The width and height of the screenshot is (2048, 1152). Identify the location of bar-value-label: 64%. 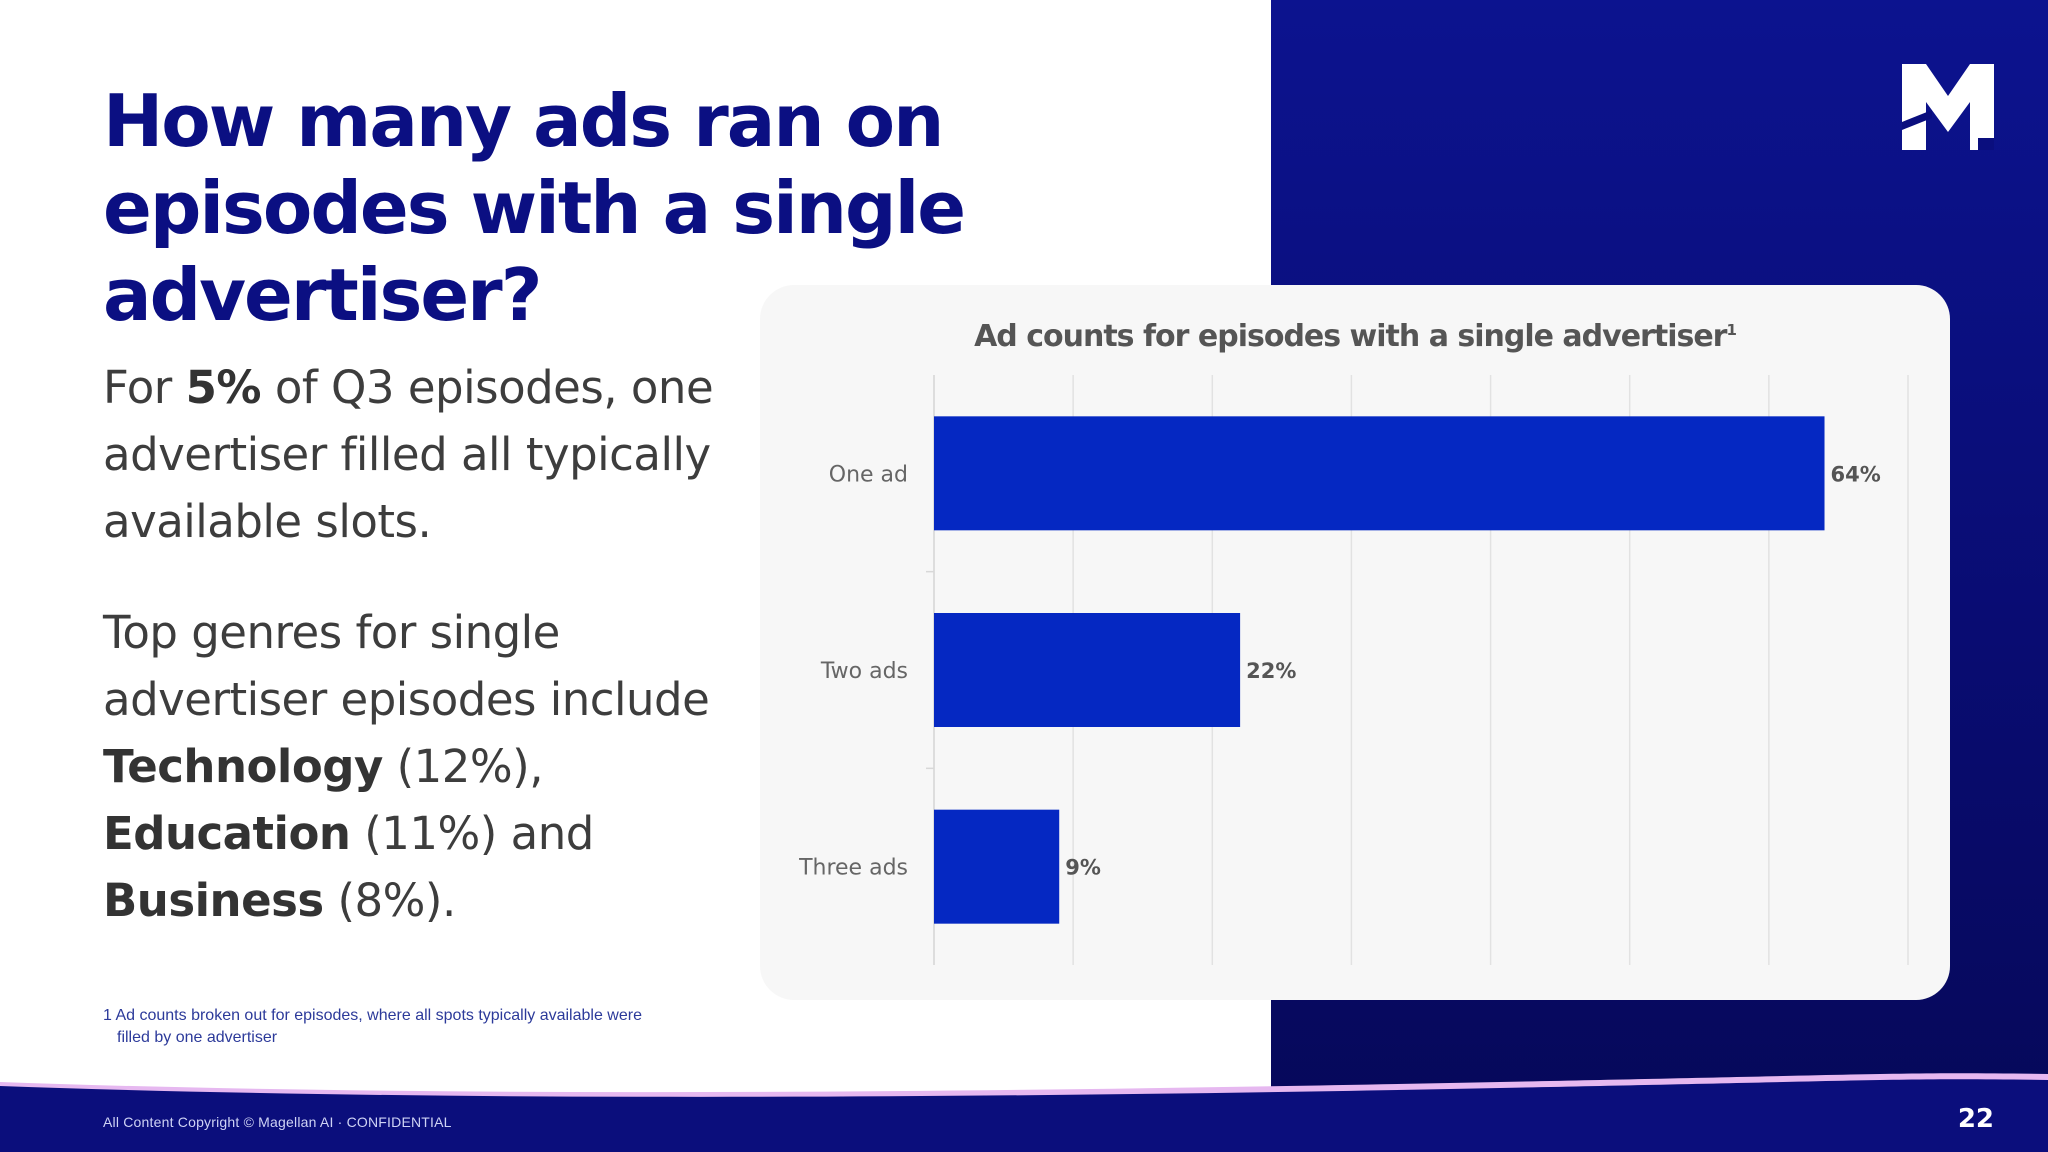
(1856, 474).